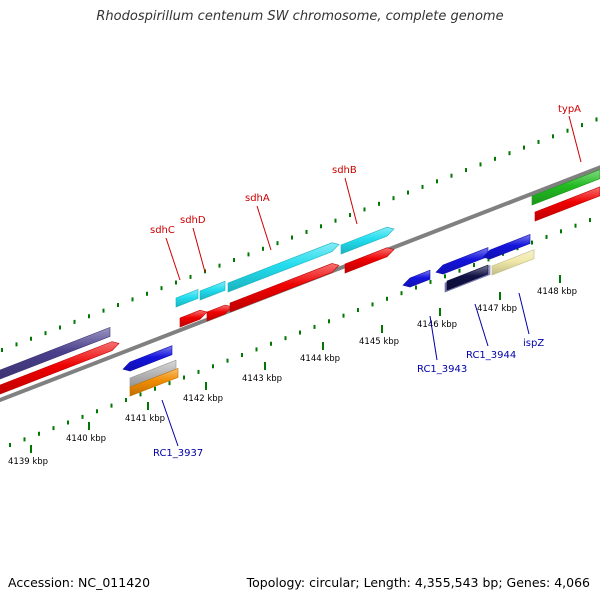  Describe the element at coordinates (187, 298) in the screenshot. I see `gene-sdhC` at that location.